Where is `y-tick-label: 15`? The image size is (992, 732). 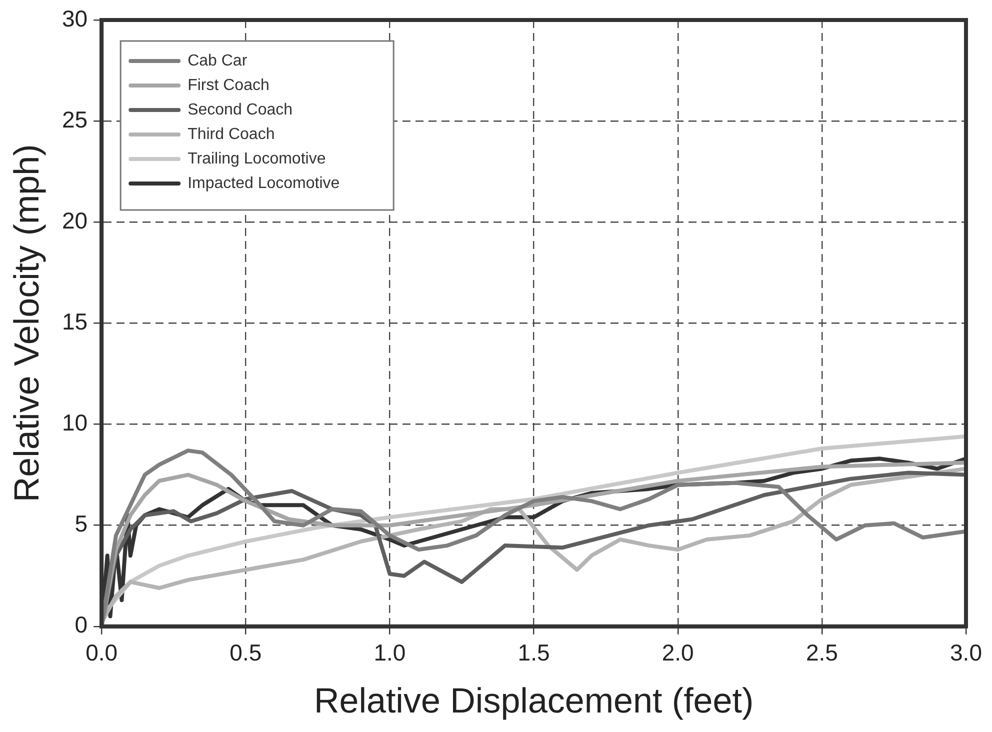
y-tick-label: 15 is located at coordinates (75, 321).